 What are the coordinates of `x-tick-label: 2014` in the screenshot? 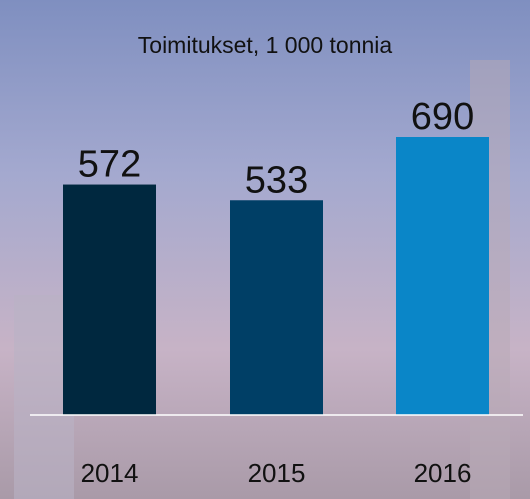 It's located at (110, 473).